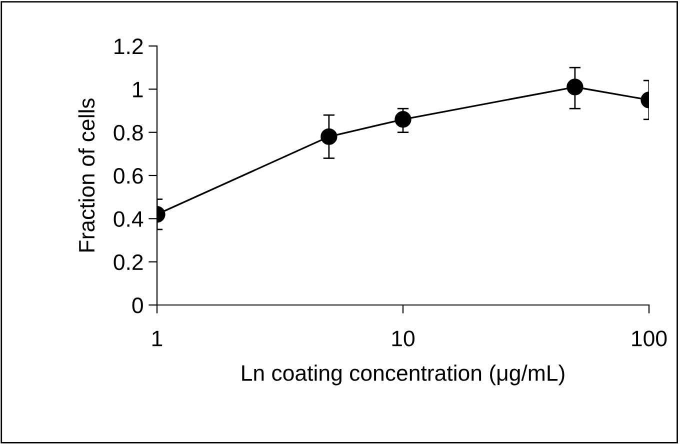 This screenshot has width=680, height=444. Describe the element at coordinates (649, 338) in the screenshot. I see `x-tick-label: 100` at that location.